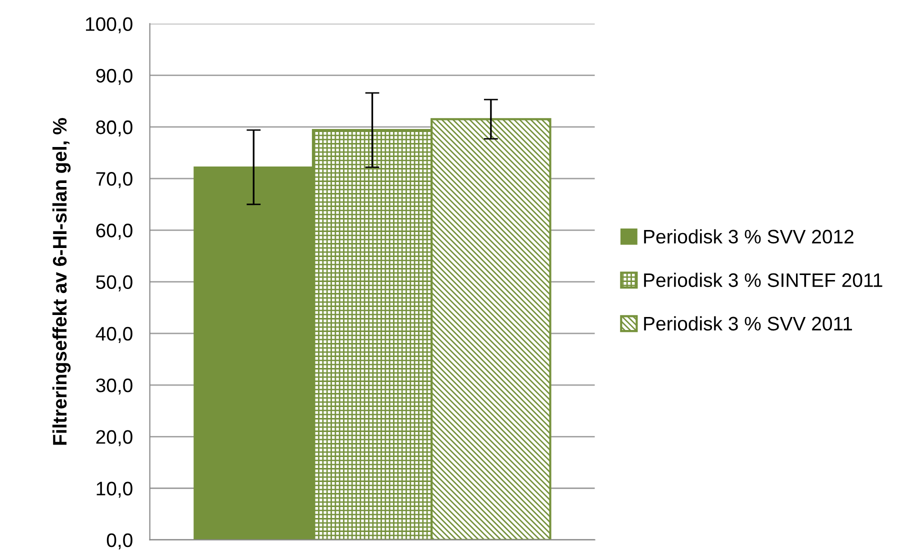 The height and width of the screenshot is (552, 908). What do you see at coordinates (114, 180) in the screenshot?
I see `y-tick-label: 70,0` at bounding box center [114, 180].